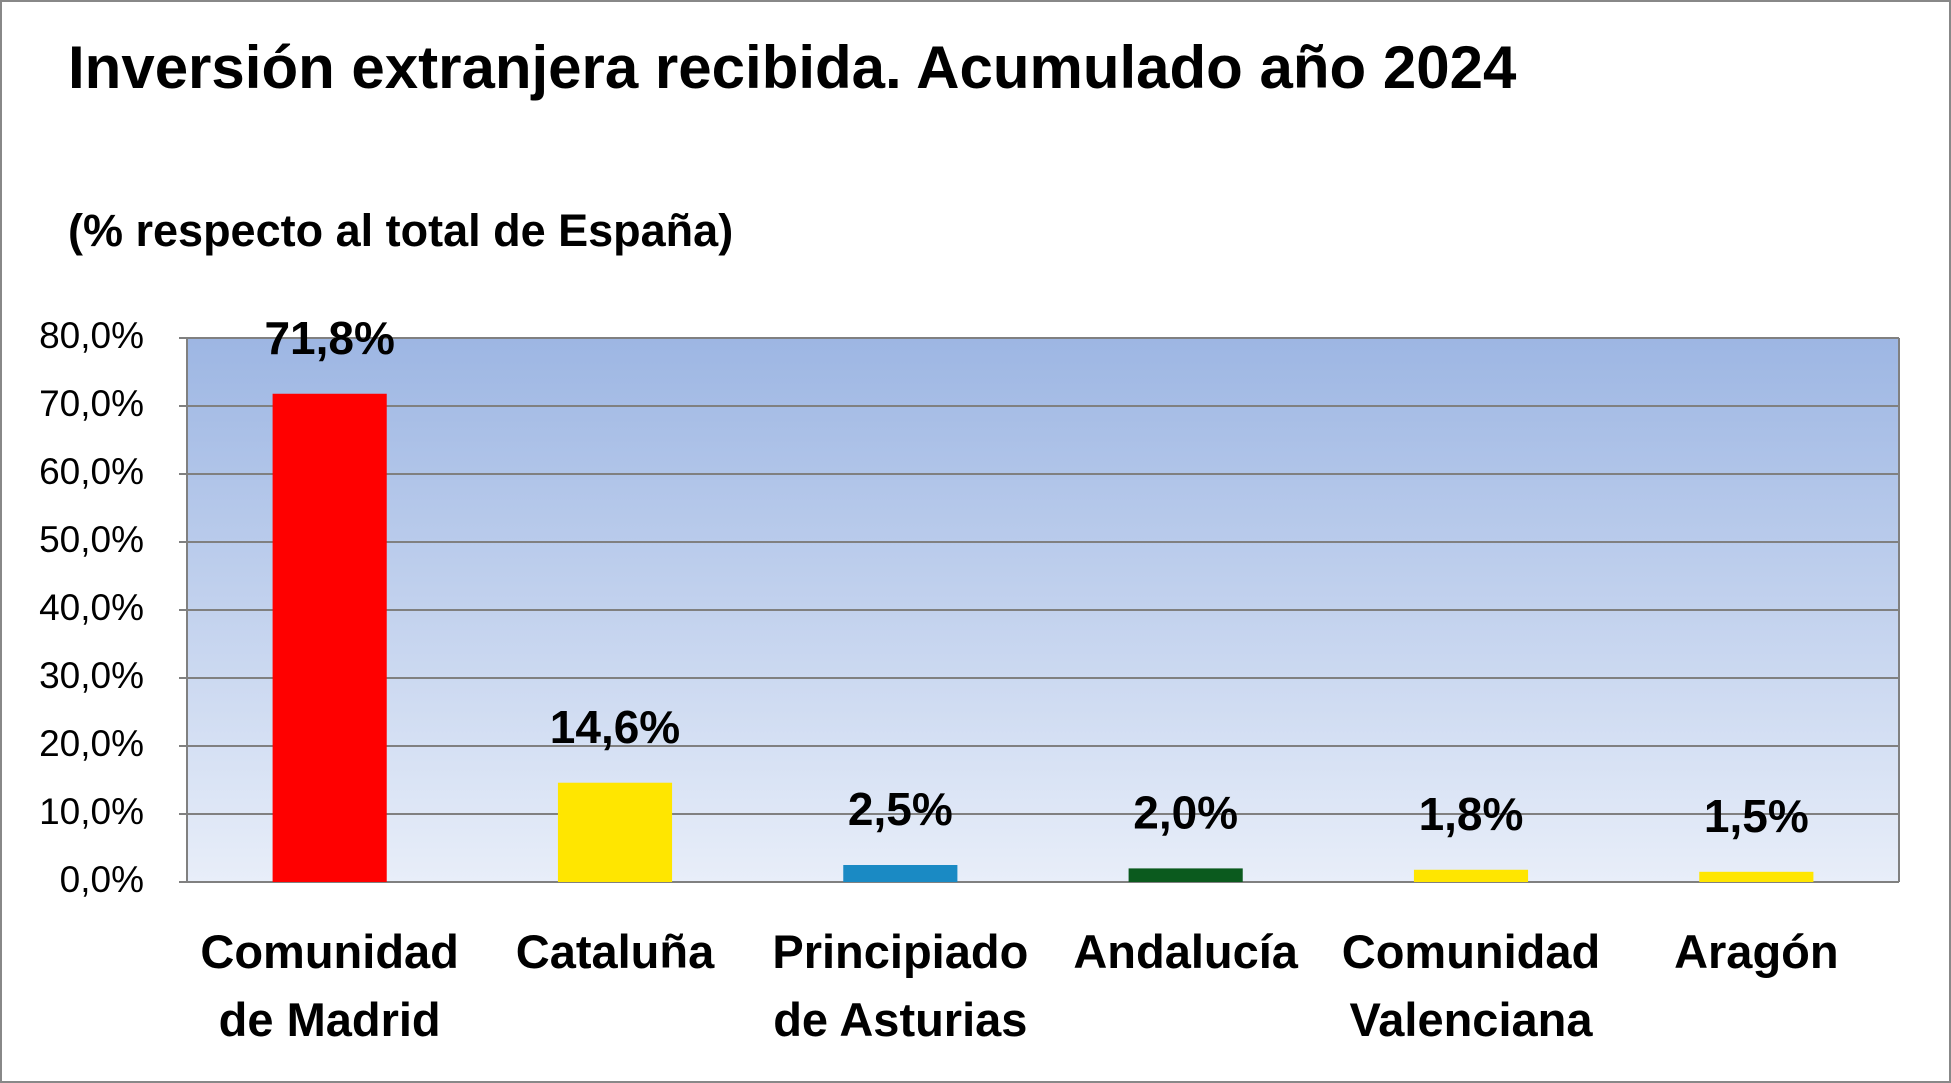 The height and width of the screenshot is (1083, 1951). Describe the element at coordinates (91, 675) in the screenshot. I see `y-tick-label: 30,0%` at that location.